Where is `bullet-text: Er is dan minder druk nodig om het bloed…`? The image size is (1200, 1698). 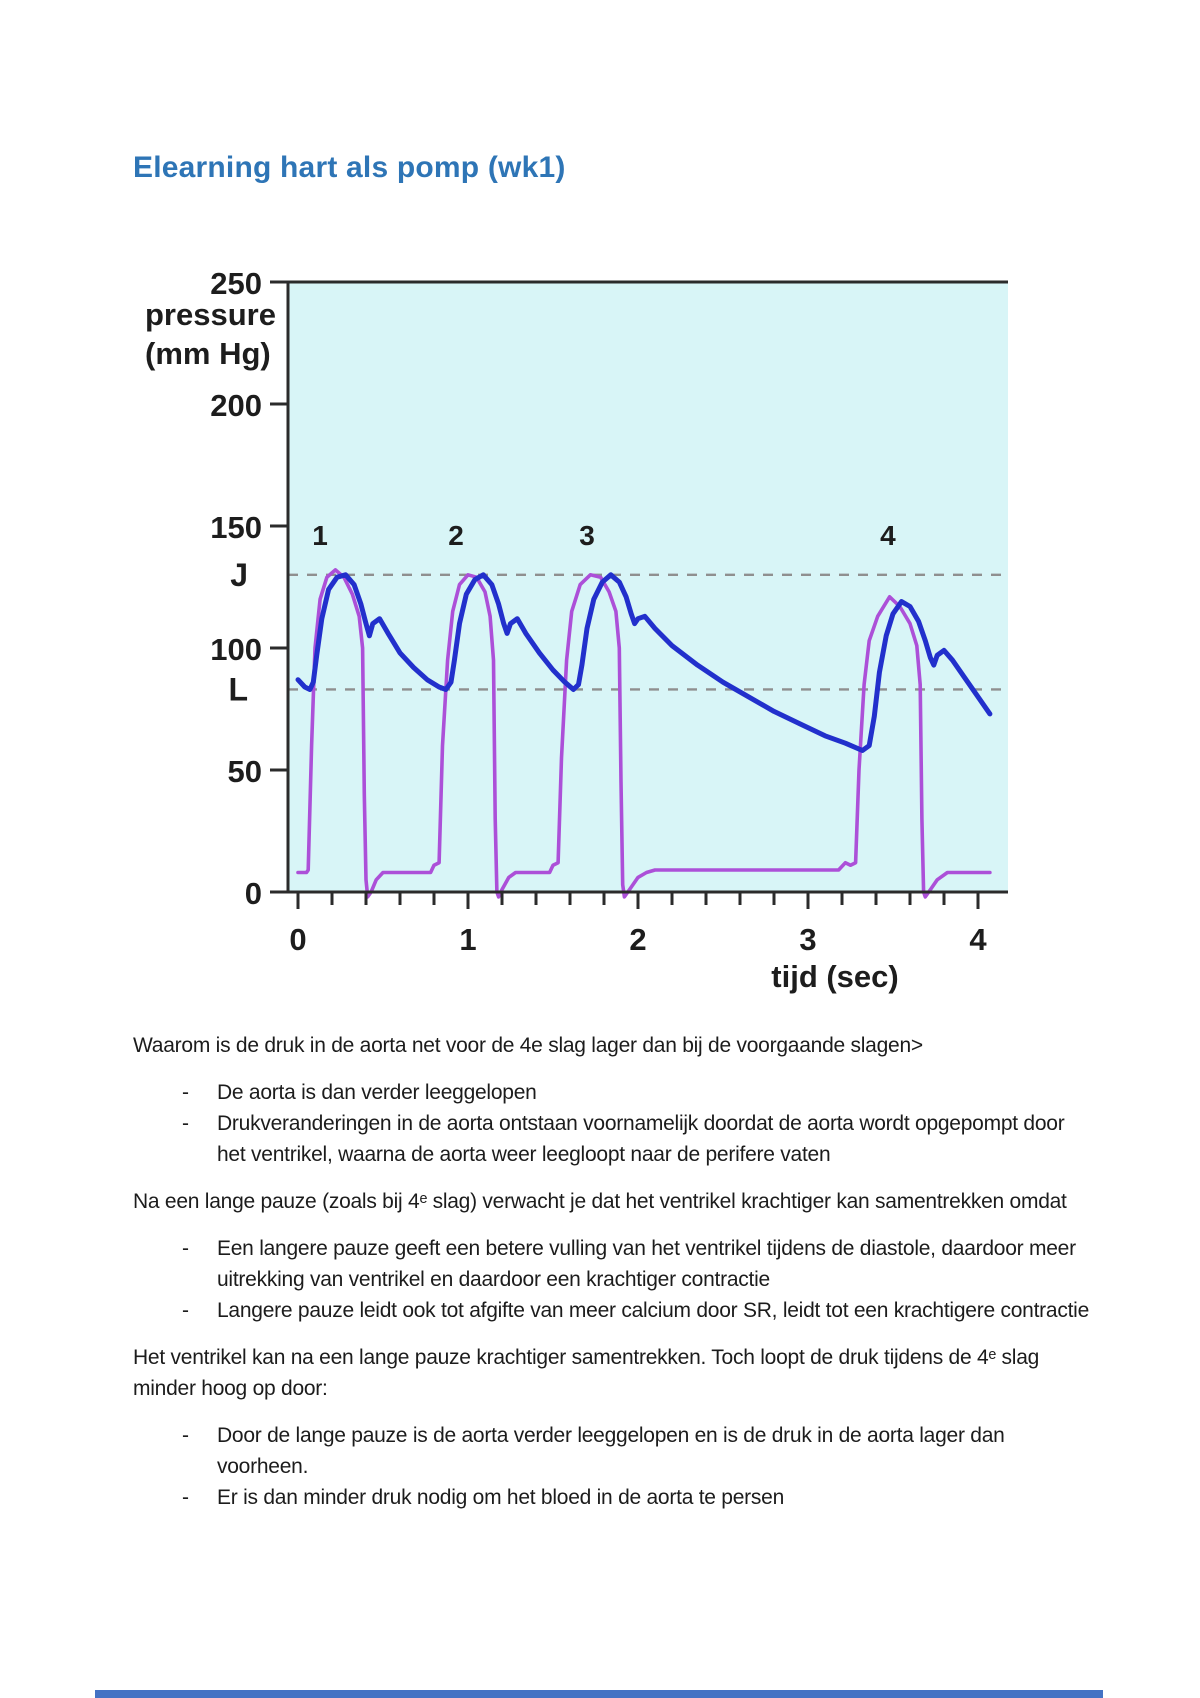 bullet-text: Er is dan minder druk nodig om het bloed… is located at coordinates (501, 1497).